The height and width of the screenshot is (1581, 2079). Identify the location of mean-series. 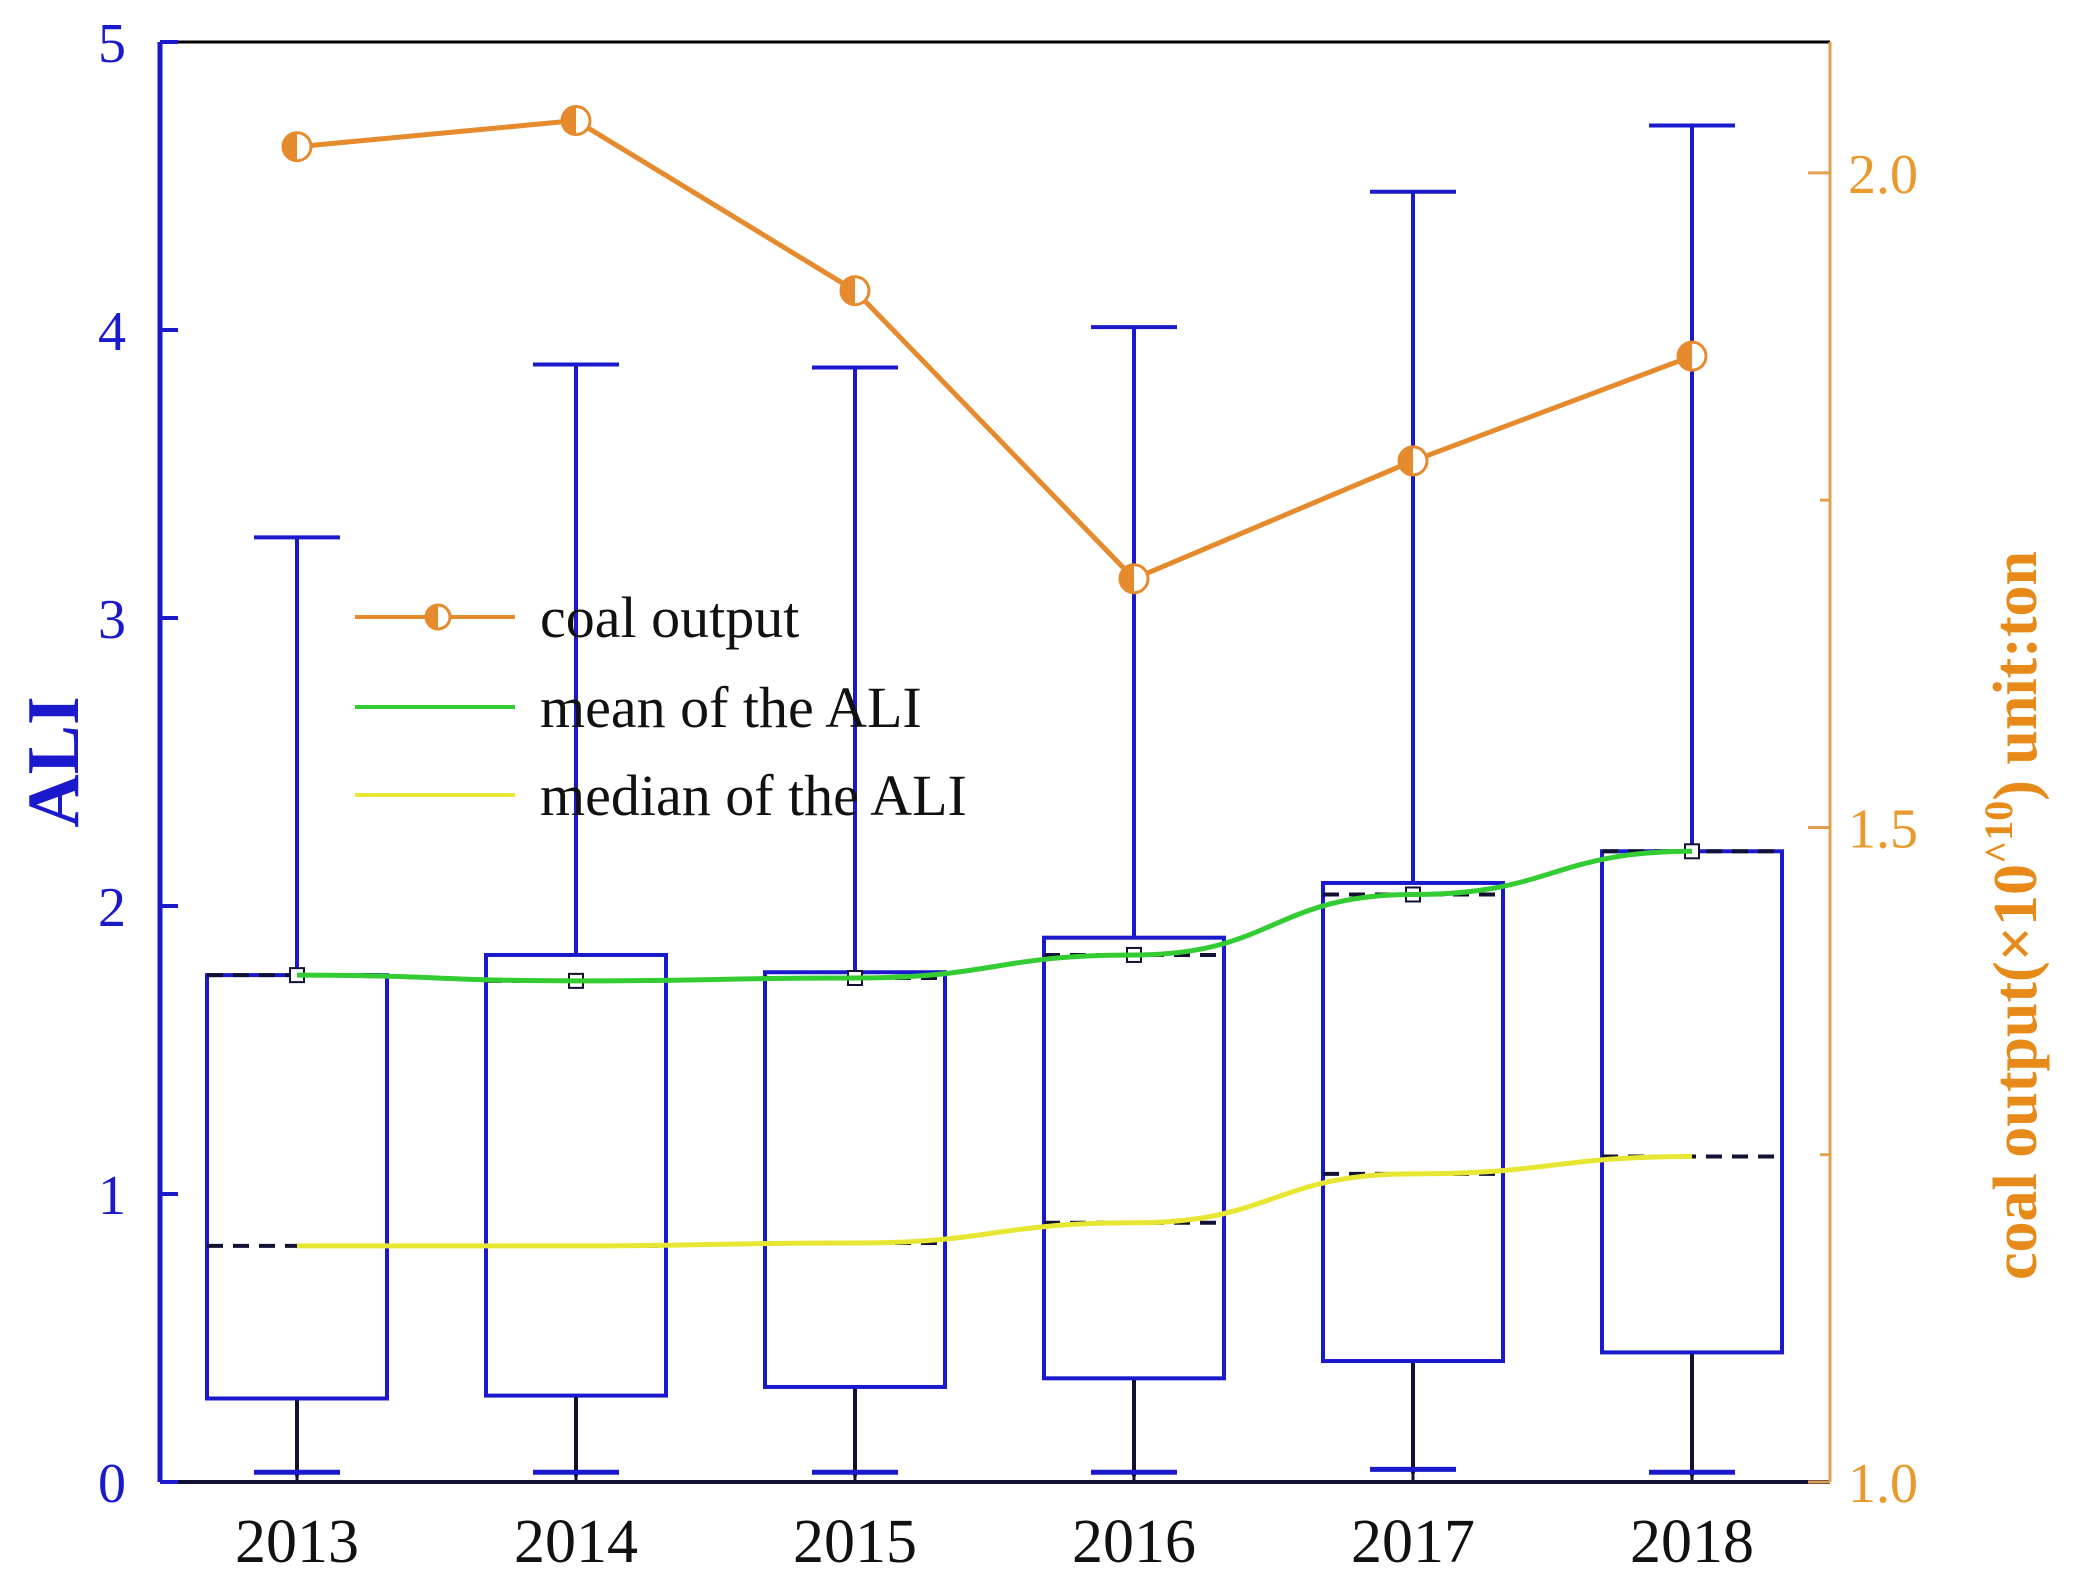
(994, 916).